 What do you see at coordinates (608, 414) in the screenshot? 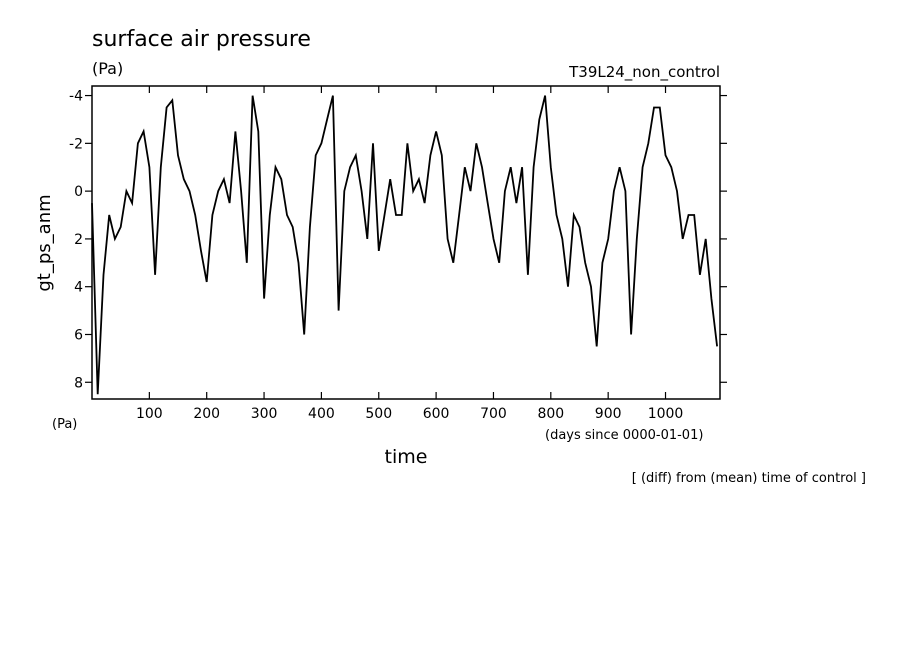
I see `x-tick-label: 900` at bounding box center [608, 414].